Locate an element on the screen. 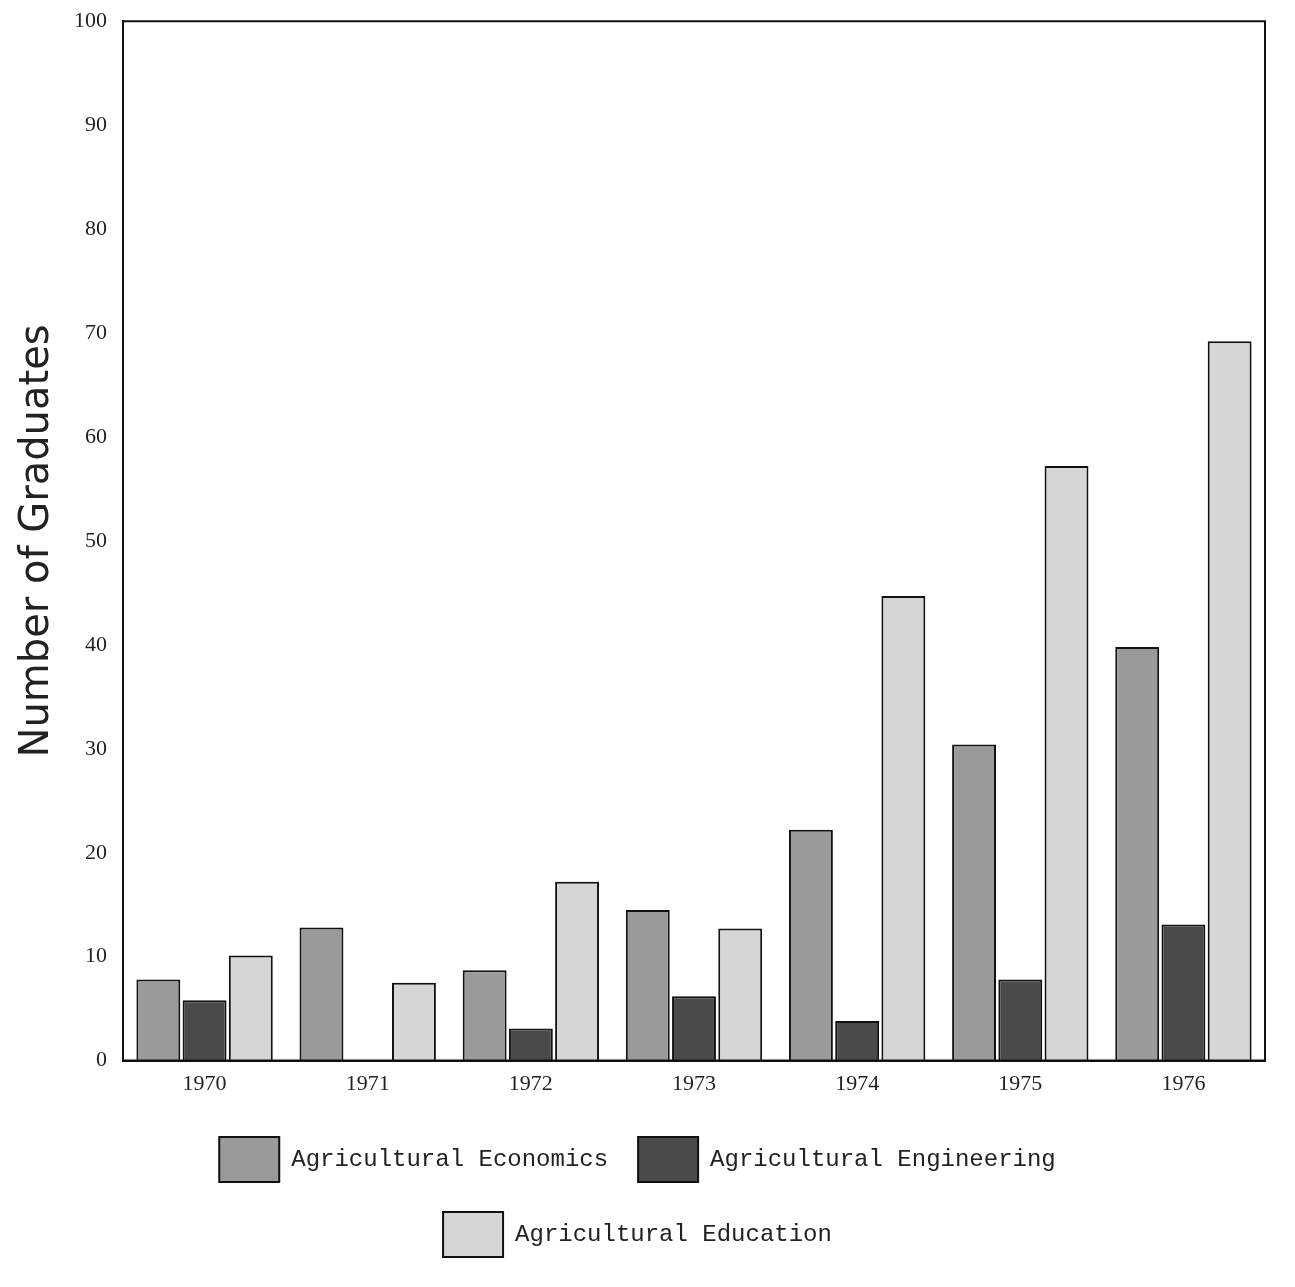 Image resolution: width=1295 pixels, height=1287 pixels. x-tick-label: 1973 is located at coordinates (694, 1082).